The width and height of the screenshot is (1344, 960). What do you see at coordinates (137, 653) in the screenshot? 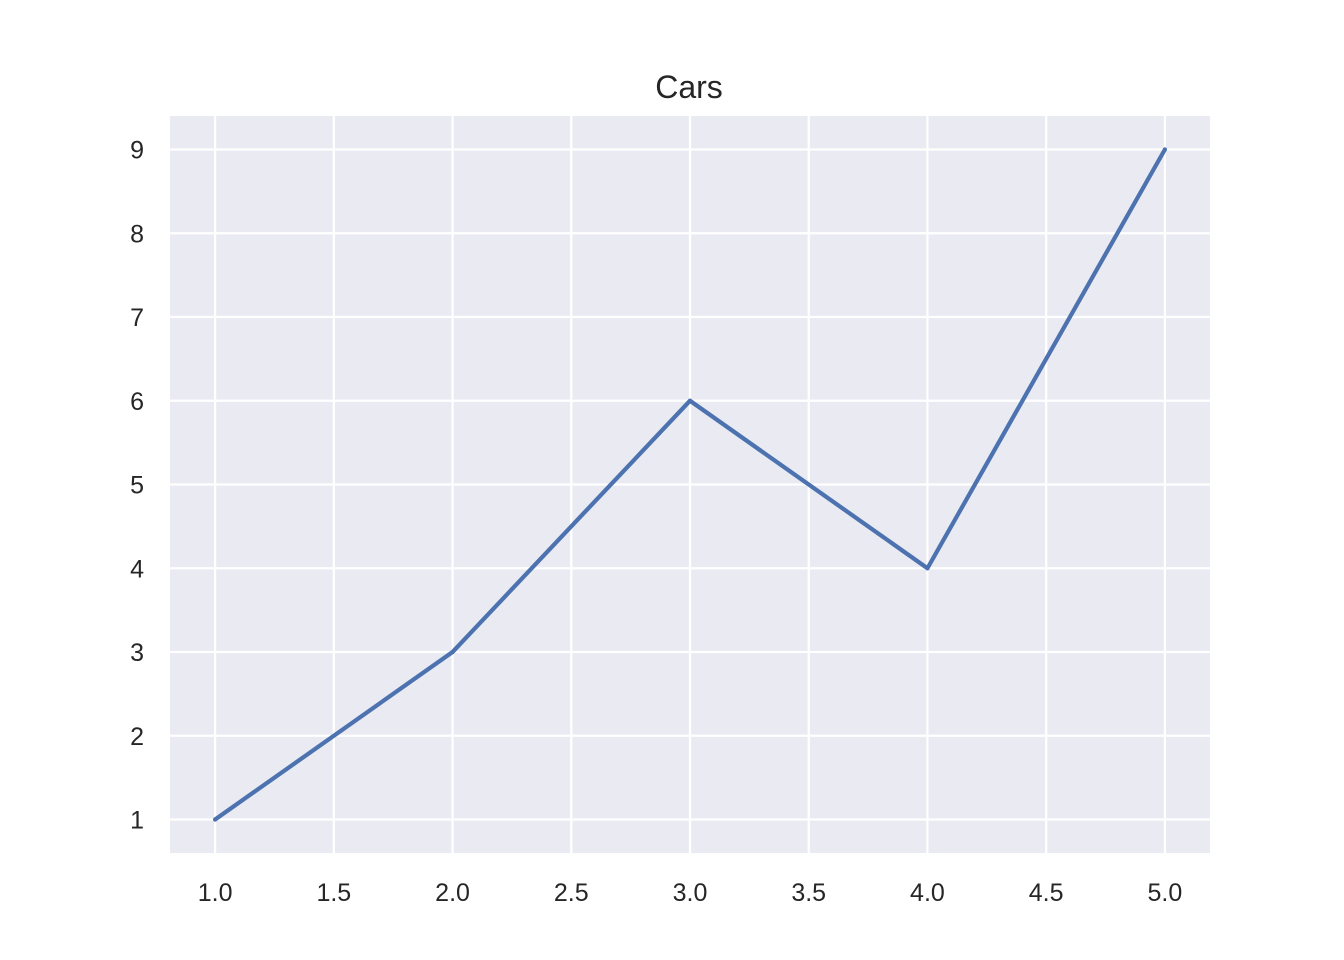
I see `y-tick-label: 3` at bounding box center [137, 653].